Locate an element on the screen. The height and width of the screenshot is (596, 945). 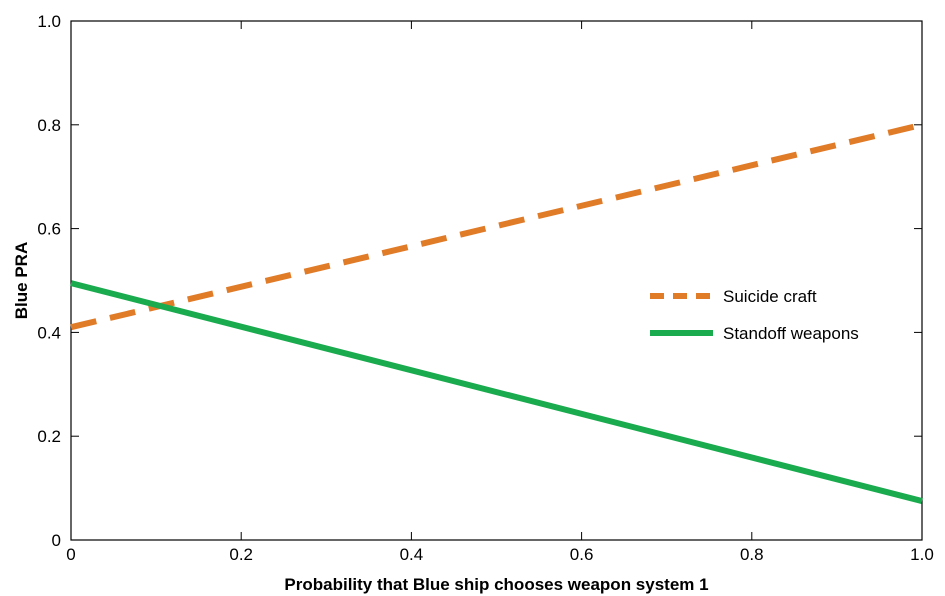
x-tick-label: 1.0 is located at coordinates (922, 554).